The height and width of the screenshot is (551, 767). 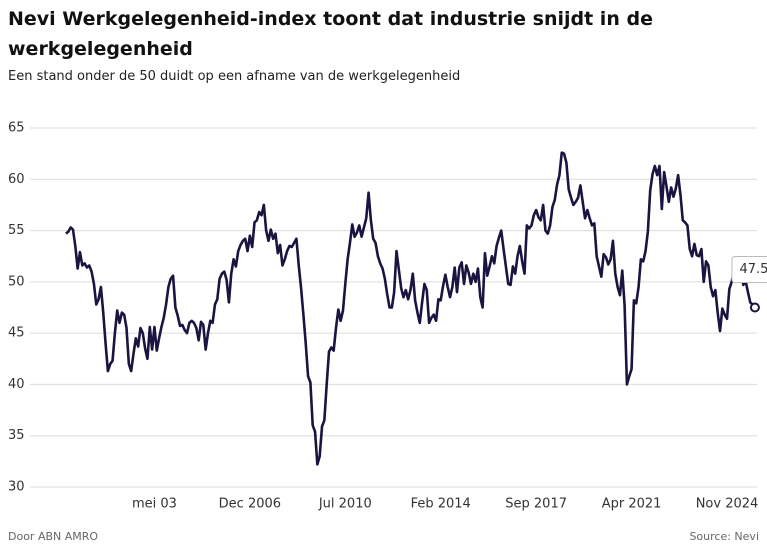 What do you see at coordinates (753, 269) in the screenshot?
I see `annotation-label: 47.5` at bounding box center [753, 269].